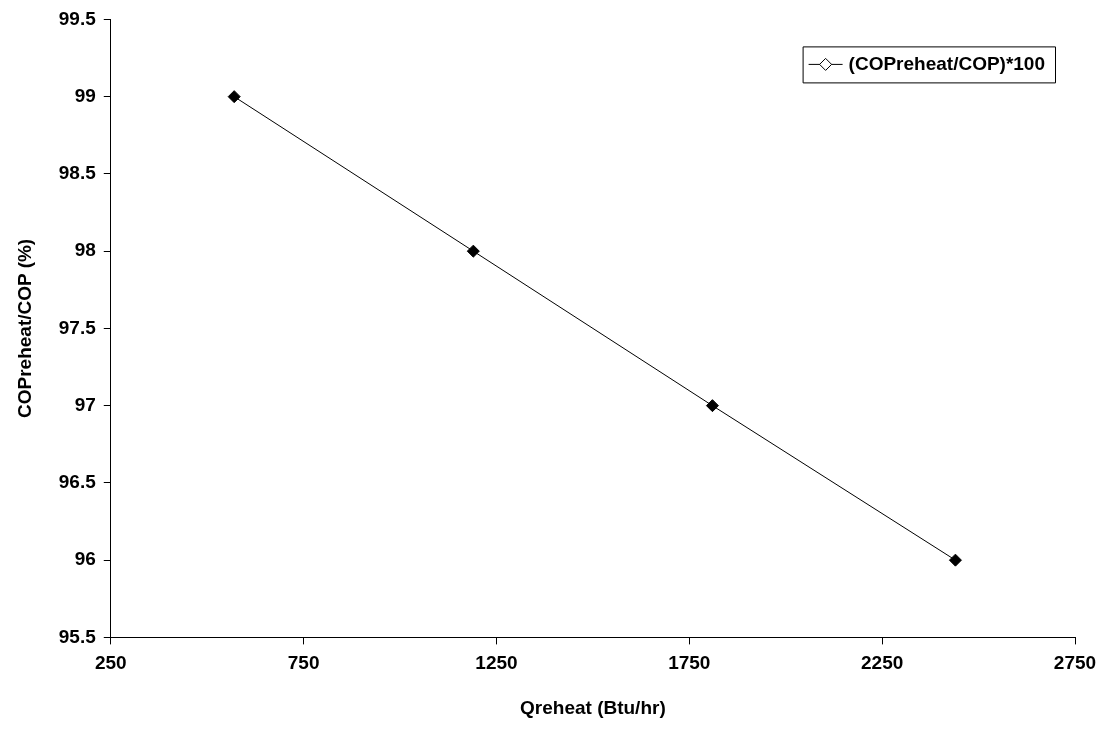 The width and height of the screenshot is (1115, 734). Describe the element at coordinates (85, 404) in the screenshot. I see `y-tick-label: 97` at that location.